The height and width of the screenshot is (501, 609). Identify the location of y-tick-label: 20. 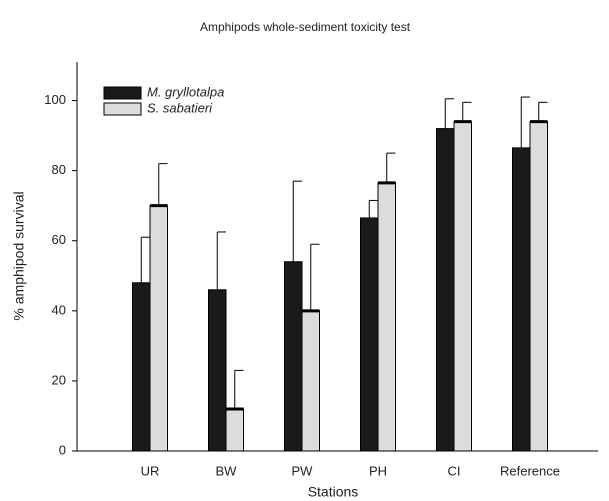
(59, 379).